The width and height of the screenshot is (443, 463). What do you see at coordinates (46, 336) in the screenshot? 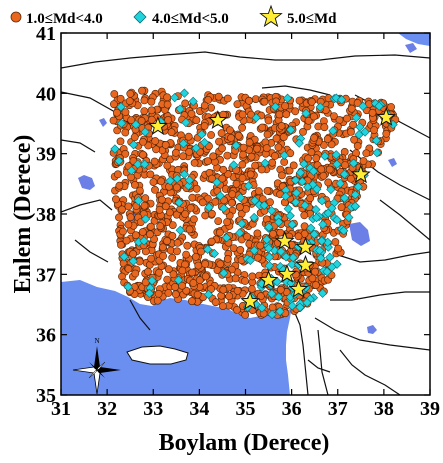
I see `y-tick-label: 36` at bounding box center [46, 336].